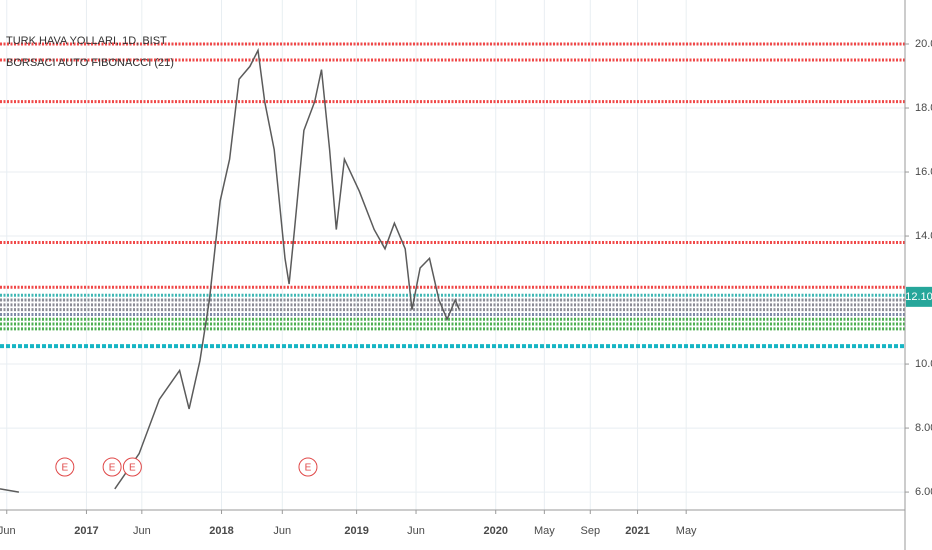  Describe the element at coordinates (923, 108) in the screenshot. I see `y-tick-label: 18.00` at that location.